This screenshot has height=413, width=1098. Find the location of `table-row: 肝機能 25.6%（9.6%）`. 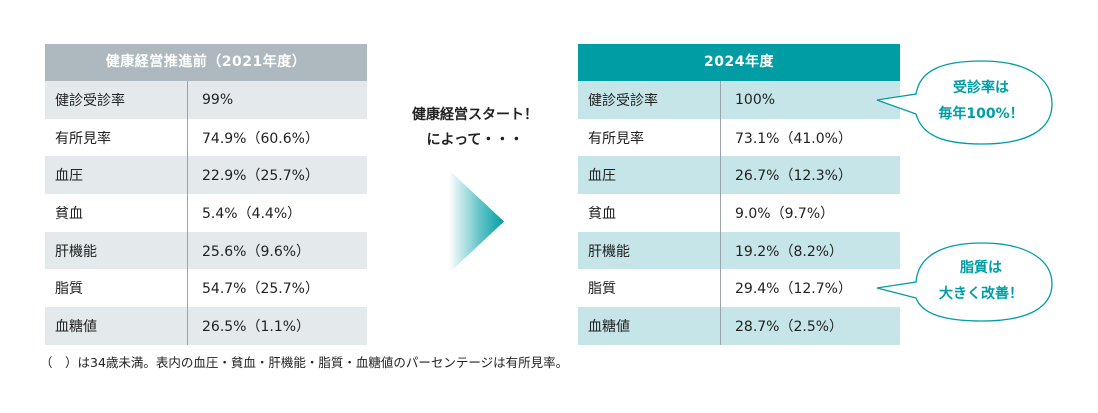

table-row: 肝機能 25.6%（9.6%） is located at coordinates (206, 250).